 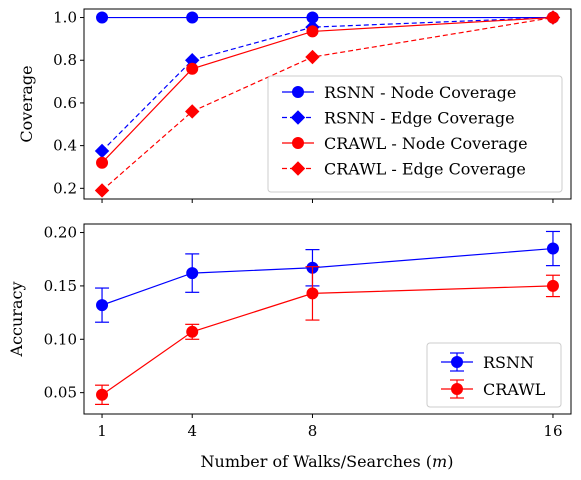 I want to click on accuracy-y-tick-label: 0.10, so click(x=60, y=339).